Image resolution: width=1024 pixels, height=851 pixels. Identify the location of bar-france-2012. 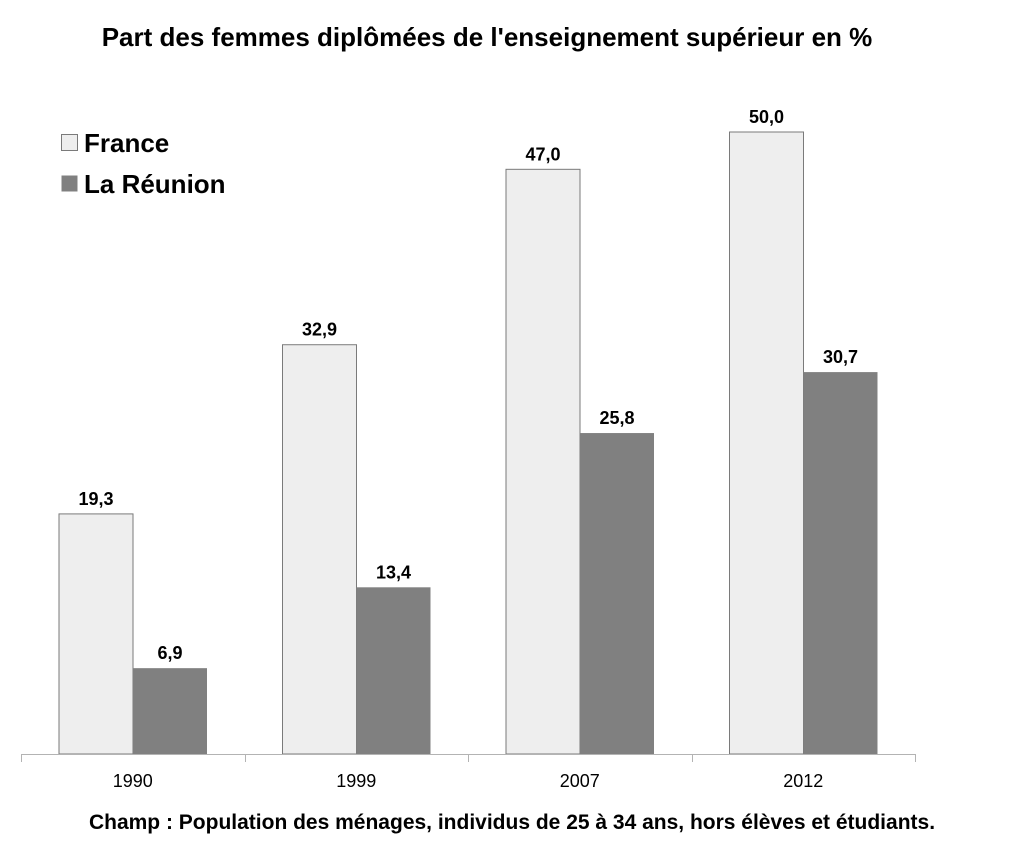
(766, 443).